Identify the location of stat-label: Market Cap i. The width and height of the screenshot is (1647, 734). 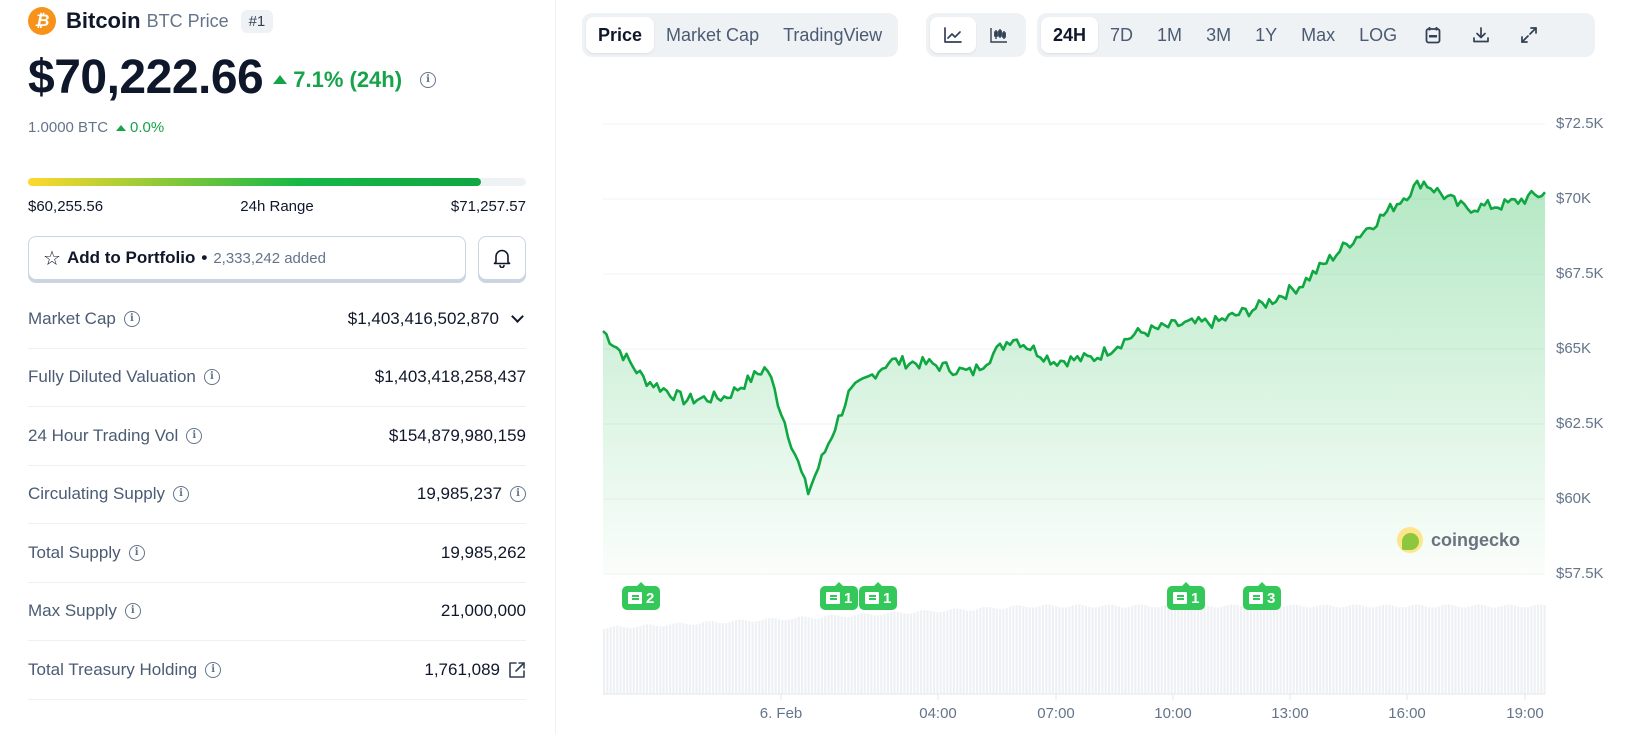
(84, 319).